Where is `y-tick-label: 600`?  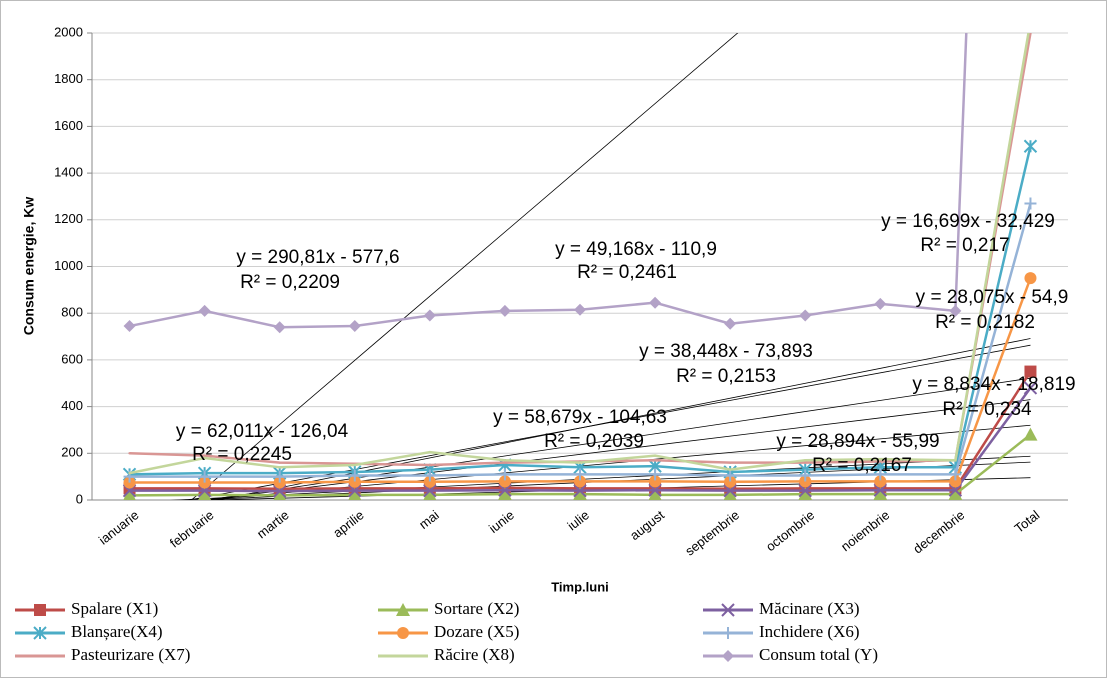
y-tick-label: 600 is located at coordinates (72, 358).